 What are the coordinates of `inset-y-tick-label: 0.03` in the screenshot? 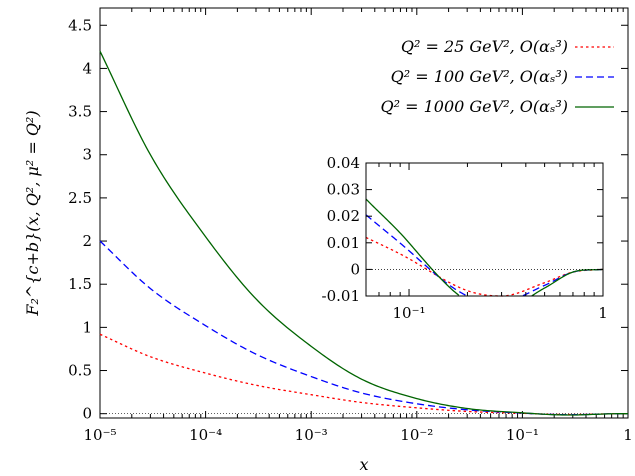 It's located at (343, 190).